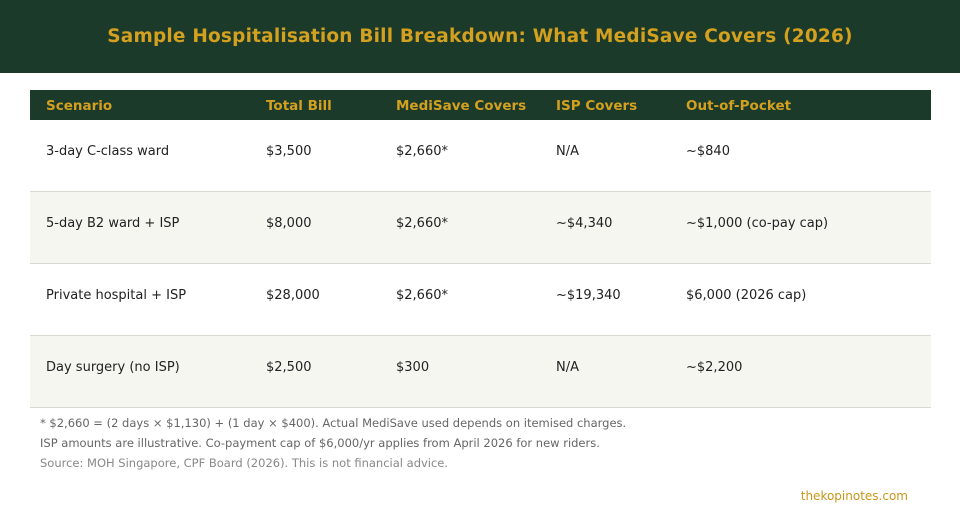 The width and height of the screenshot is (960, 520). What do you see at coordinates (116, 295) in the screenshot?
I see `cell-scenario: Private hospital + ISP` at bounding box center [116, 295].